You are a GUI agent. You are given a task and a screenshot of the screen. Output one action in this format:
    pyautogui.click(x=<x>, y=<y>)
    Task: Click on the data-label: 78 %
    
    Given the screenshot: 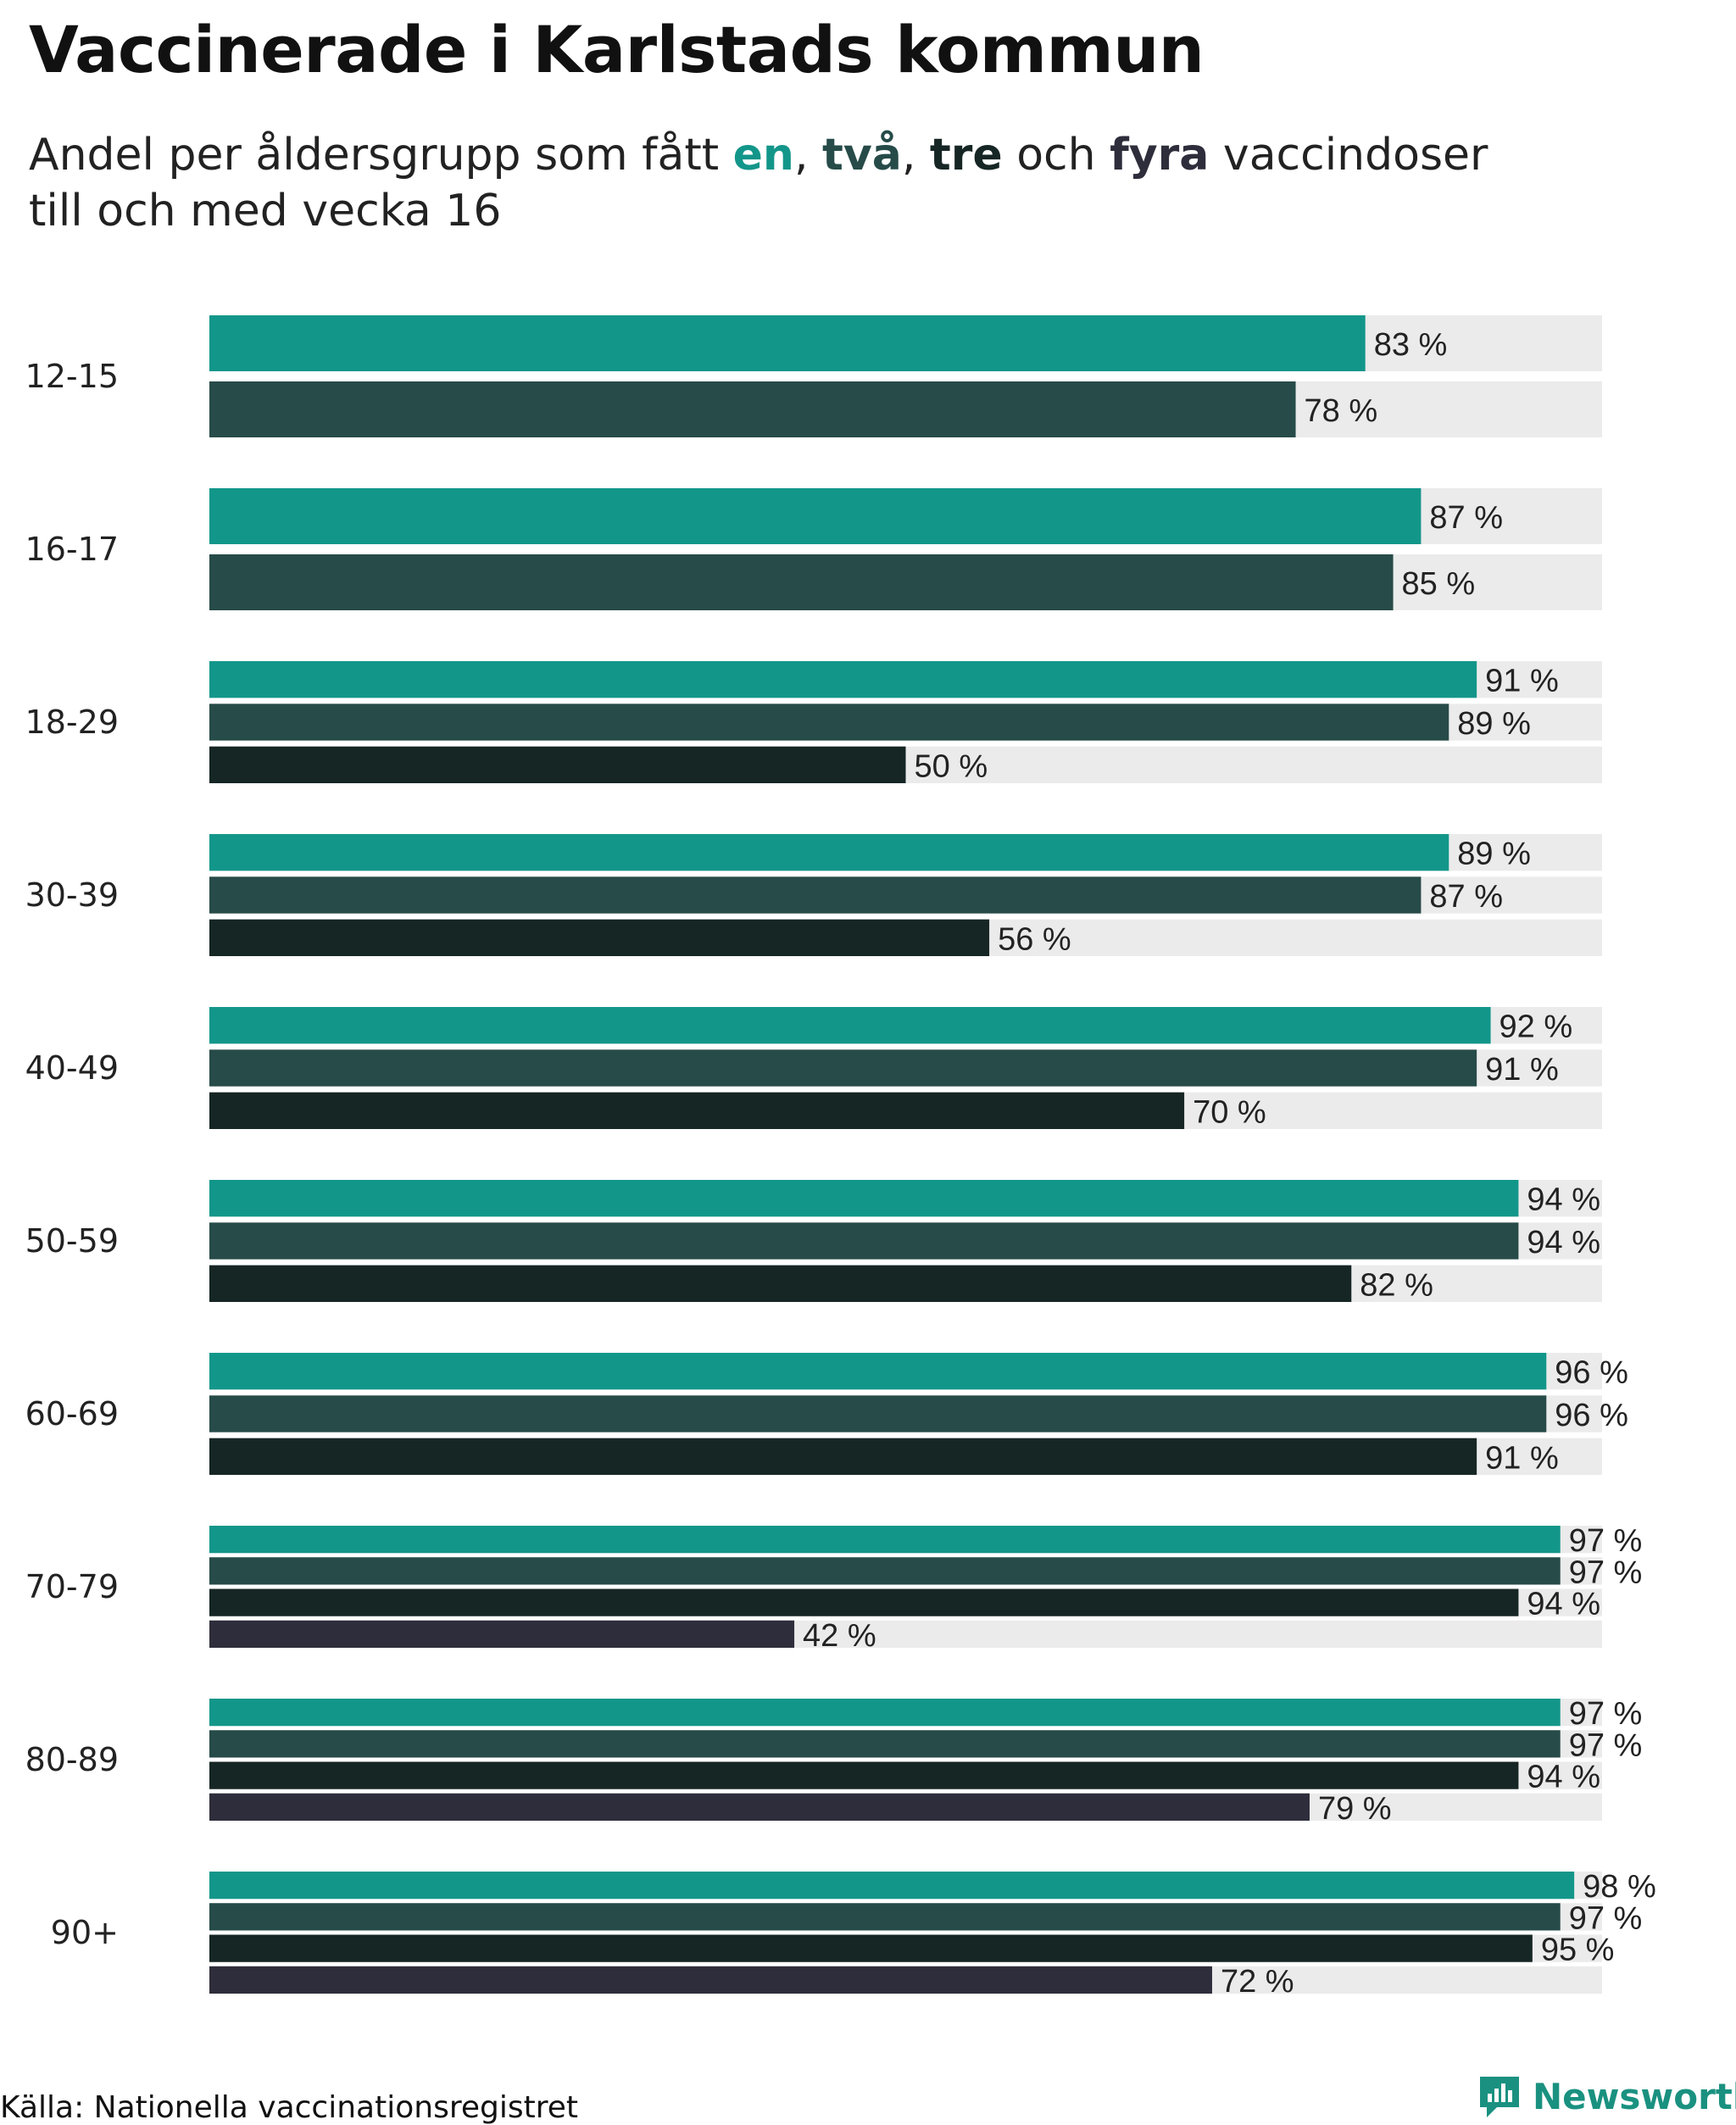 What is the action you would take?
    pyautogui.click(x=1341, y=411)
    